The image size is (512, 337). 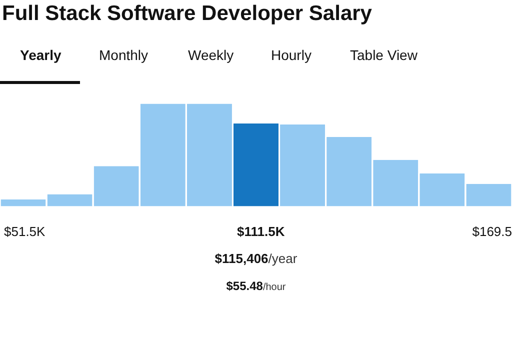 What do you see at coordinates (291, 55) in the screenshot?
I see `text: Hourly` at bounding box center [291, 55].